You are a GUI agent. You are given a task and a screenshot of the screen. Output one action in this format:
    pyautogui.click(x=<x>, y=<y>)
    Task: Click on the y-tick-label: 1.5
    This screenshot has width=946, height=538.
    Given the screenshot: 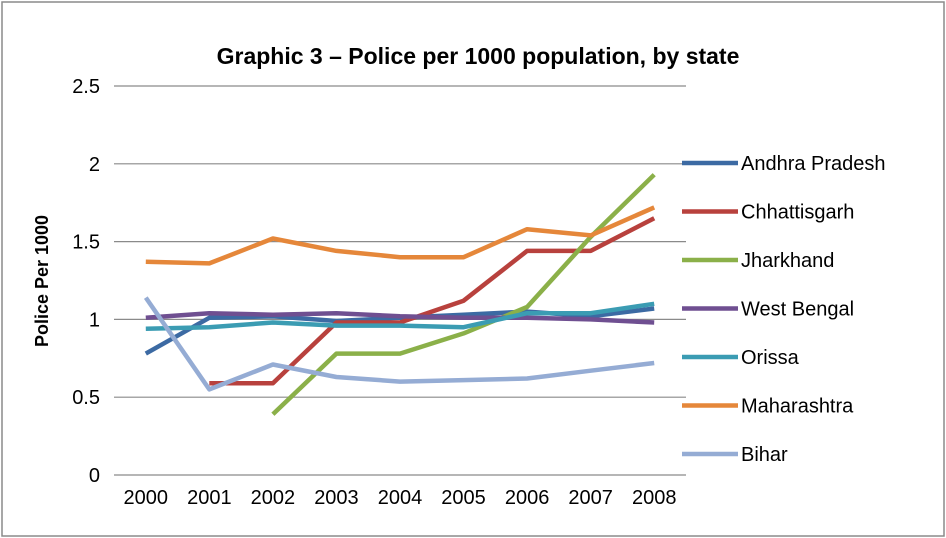 What is the action you would take?
    pyautogui.click(x=86, y=243)
    